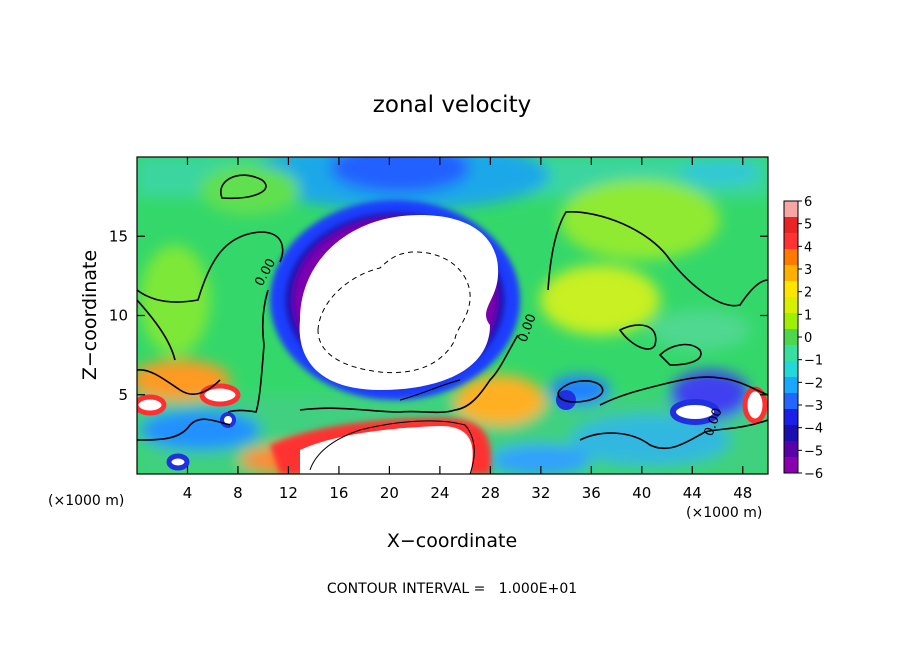 The height and width of the screenshot is (654, 904). What do you see at coordinates (808, 270) in the screenshot?
I see `colorbar-tick-label: 3` at bounding box center [808, 270].